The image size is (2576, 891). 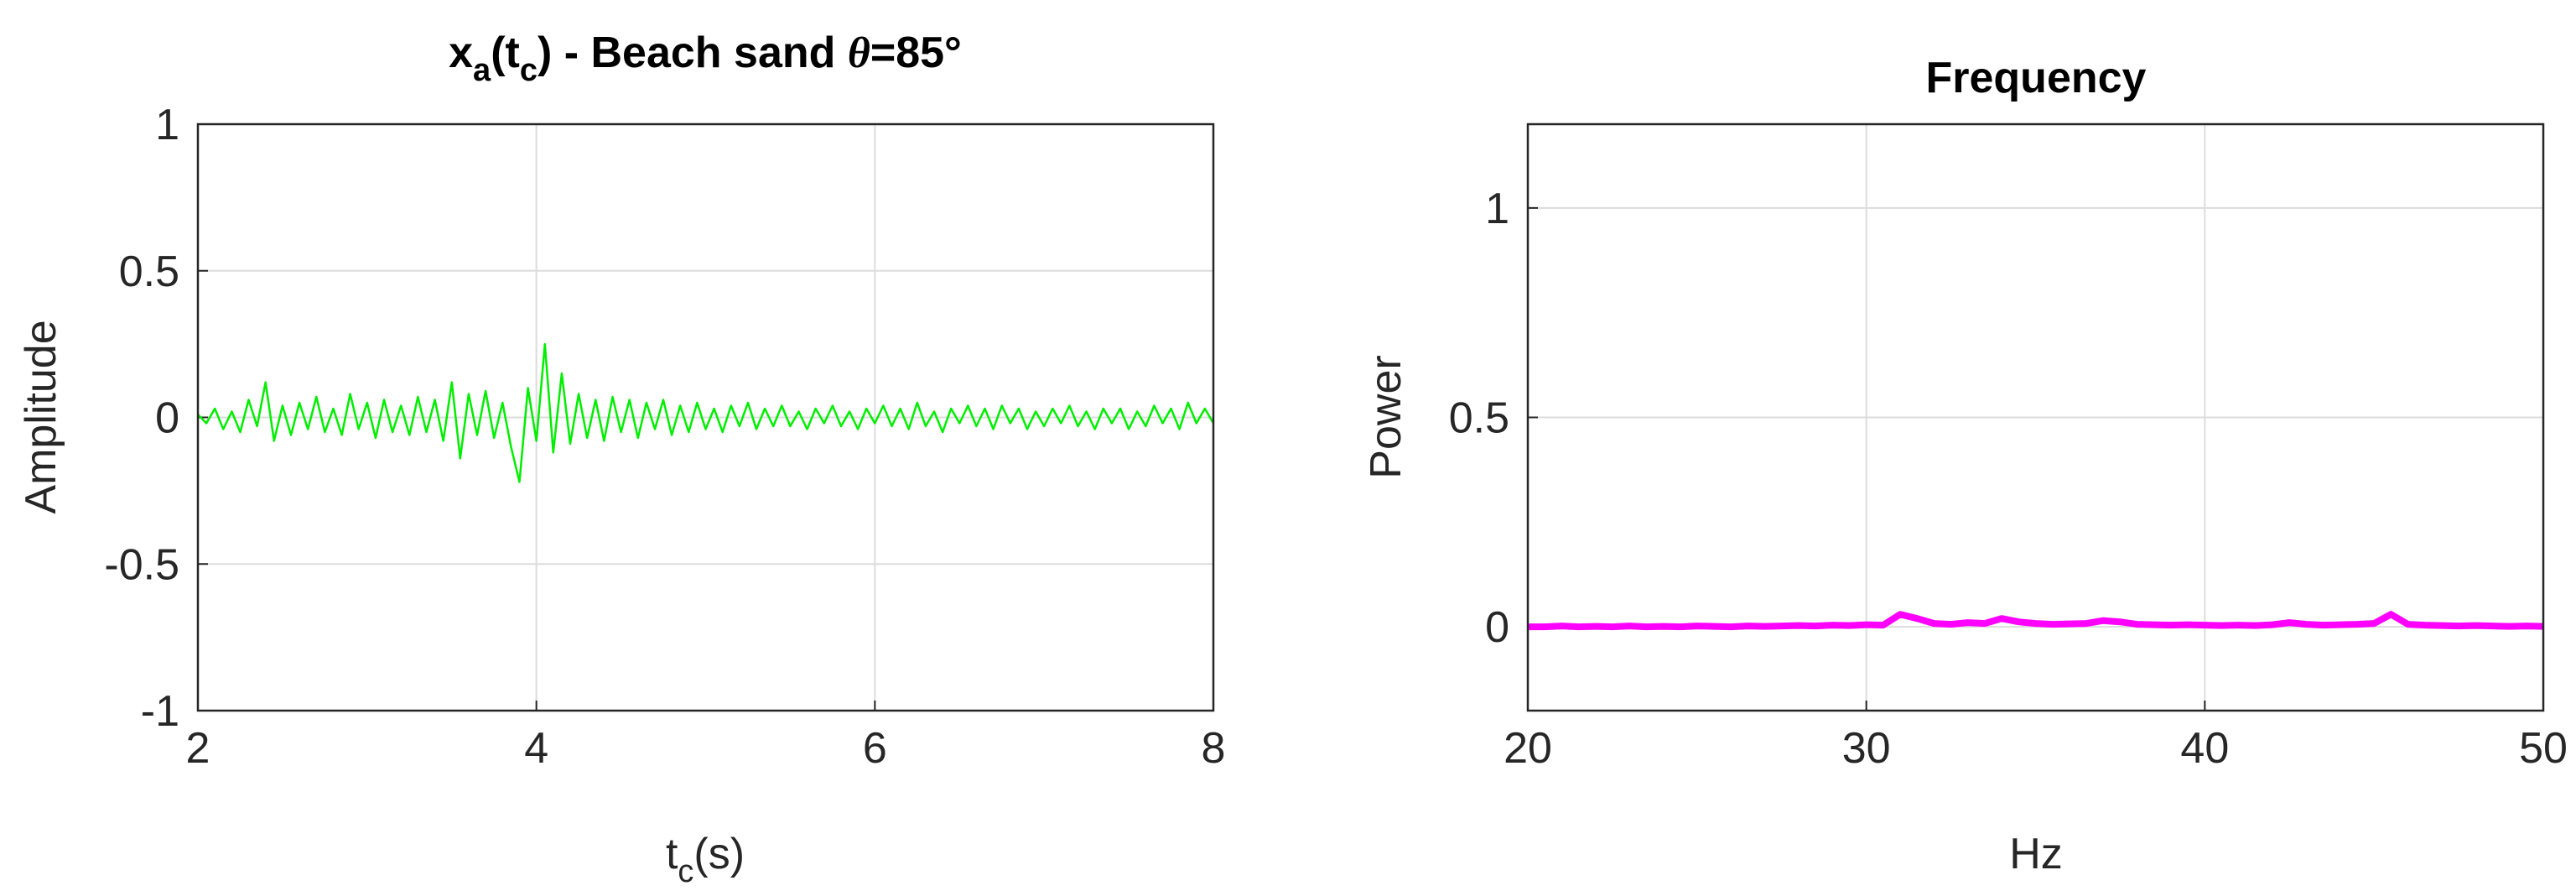 What do you see at coordinates (141, 564) in the screenshot?
I see `y-tick-label: -0.5` at bounding box center [141, 564].